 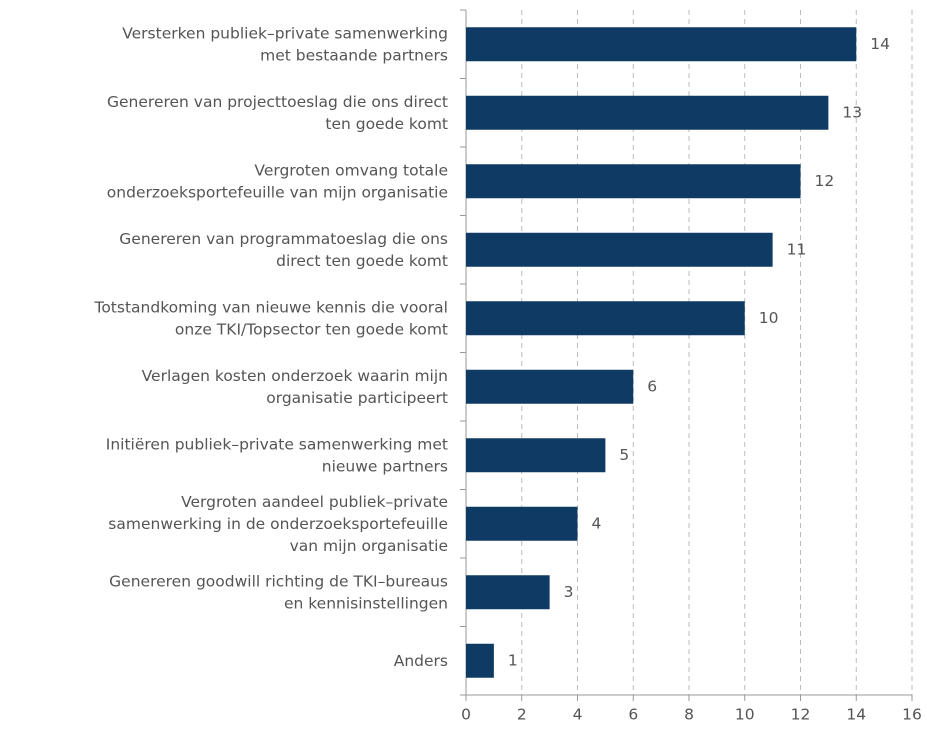 I want to click on y-tick-label-line: direct ten goede komt, so click(x=362, y=260).